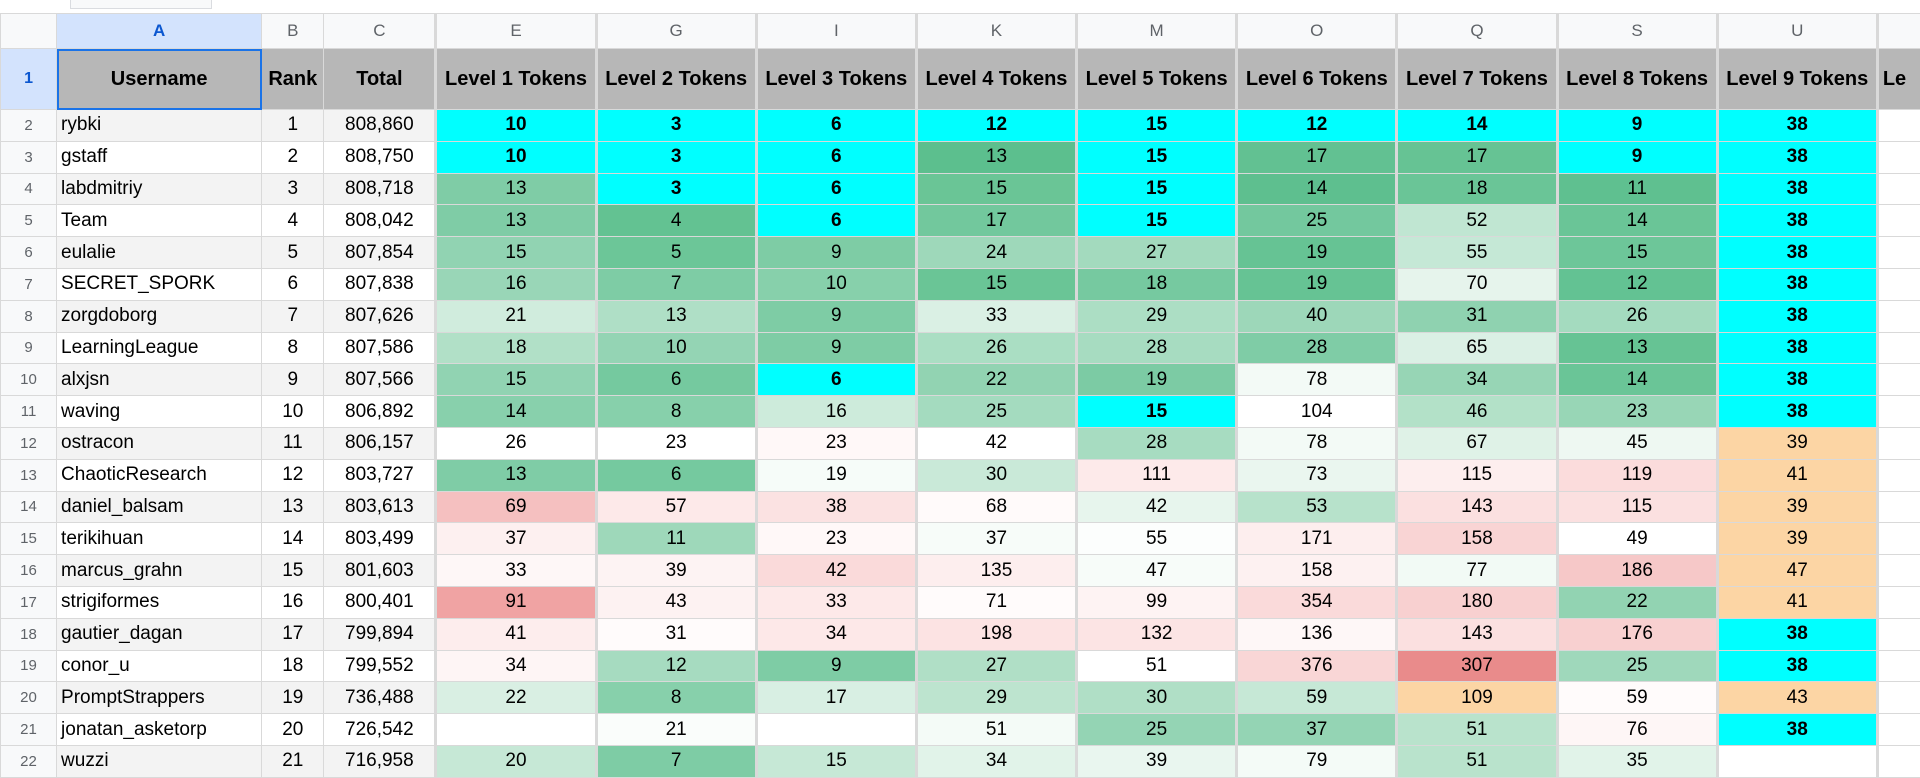 This screenshot has width=1920, height=778. I want to click on column-header-g: G, so click(676, 31).